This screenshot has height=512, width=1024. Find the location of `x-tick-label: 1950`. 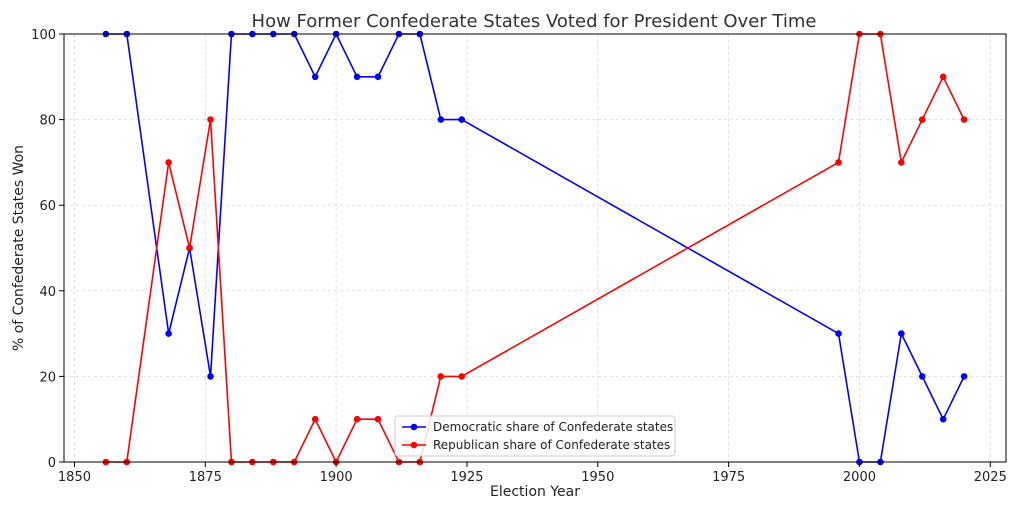

x-tick-label: 1950 is located at coordinates (597, 477).